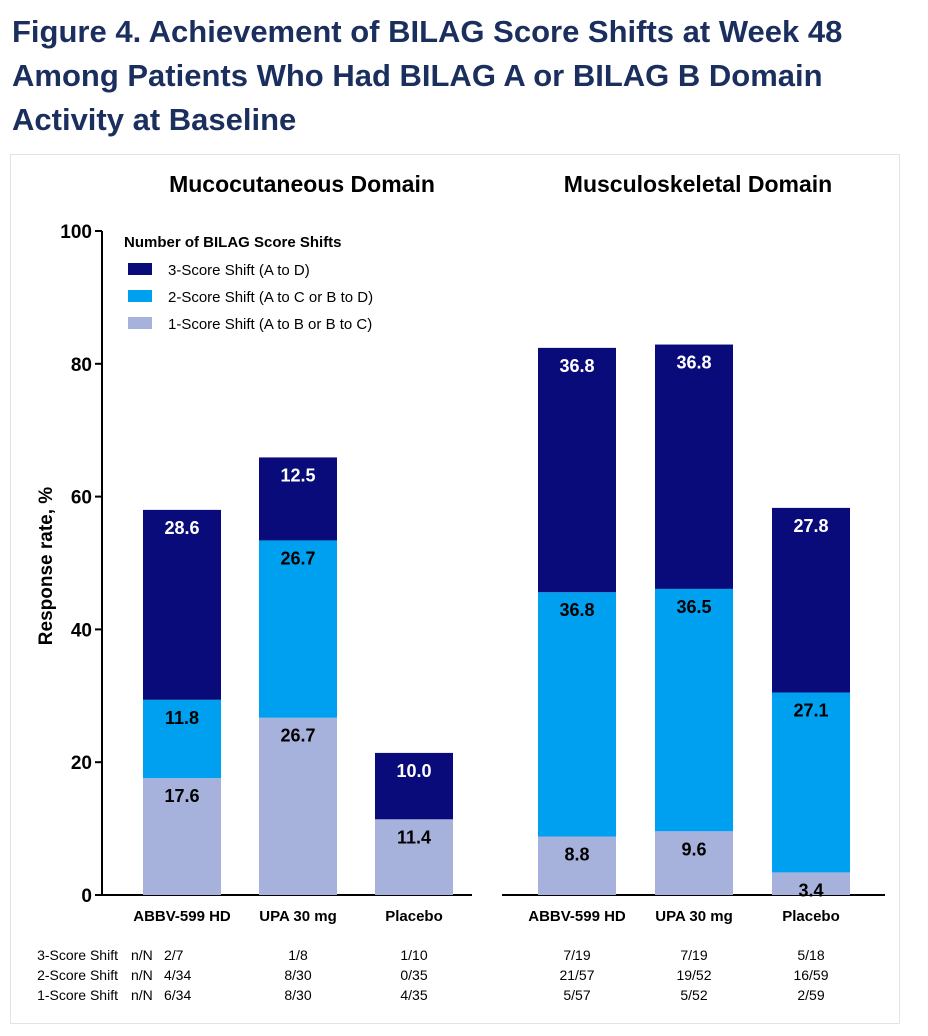  Describe the element at coordinates (693, 849) in the screenshot. I see `data-label: 9.6` at that location.